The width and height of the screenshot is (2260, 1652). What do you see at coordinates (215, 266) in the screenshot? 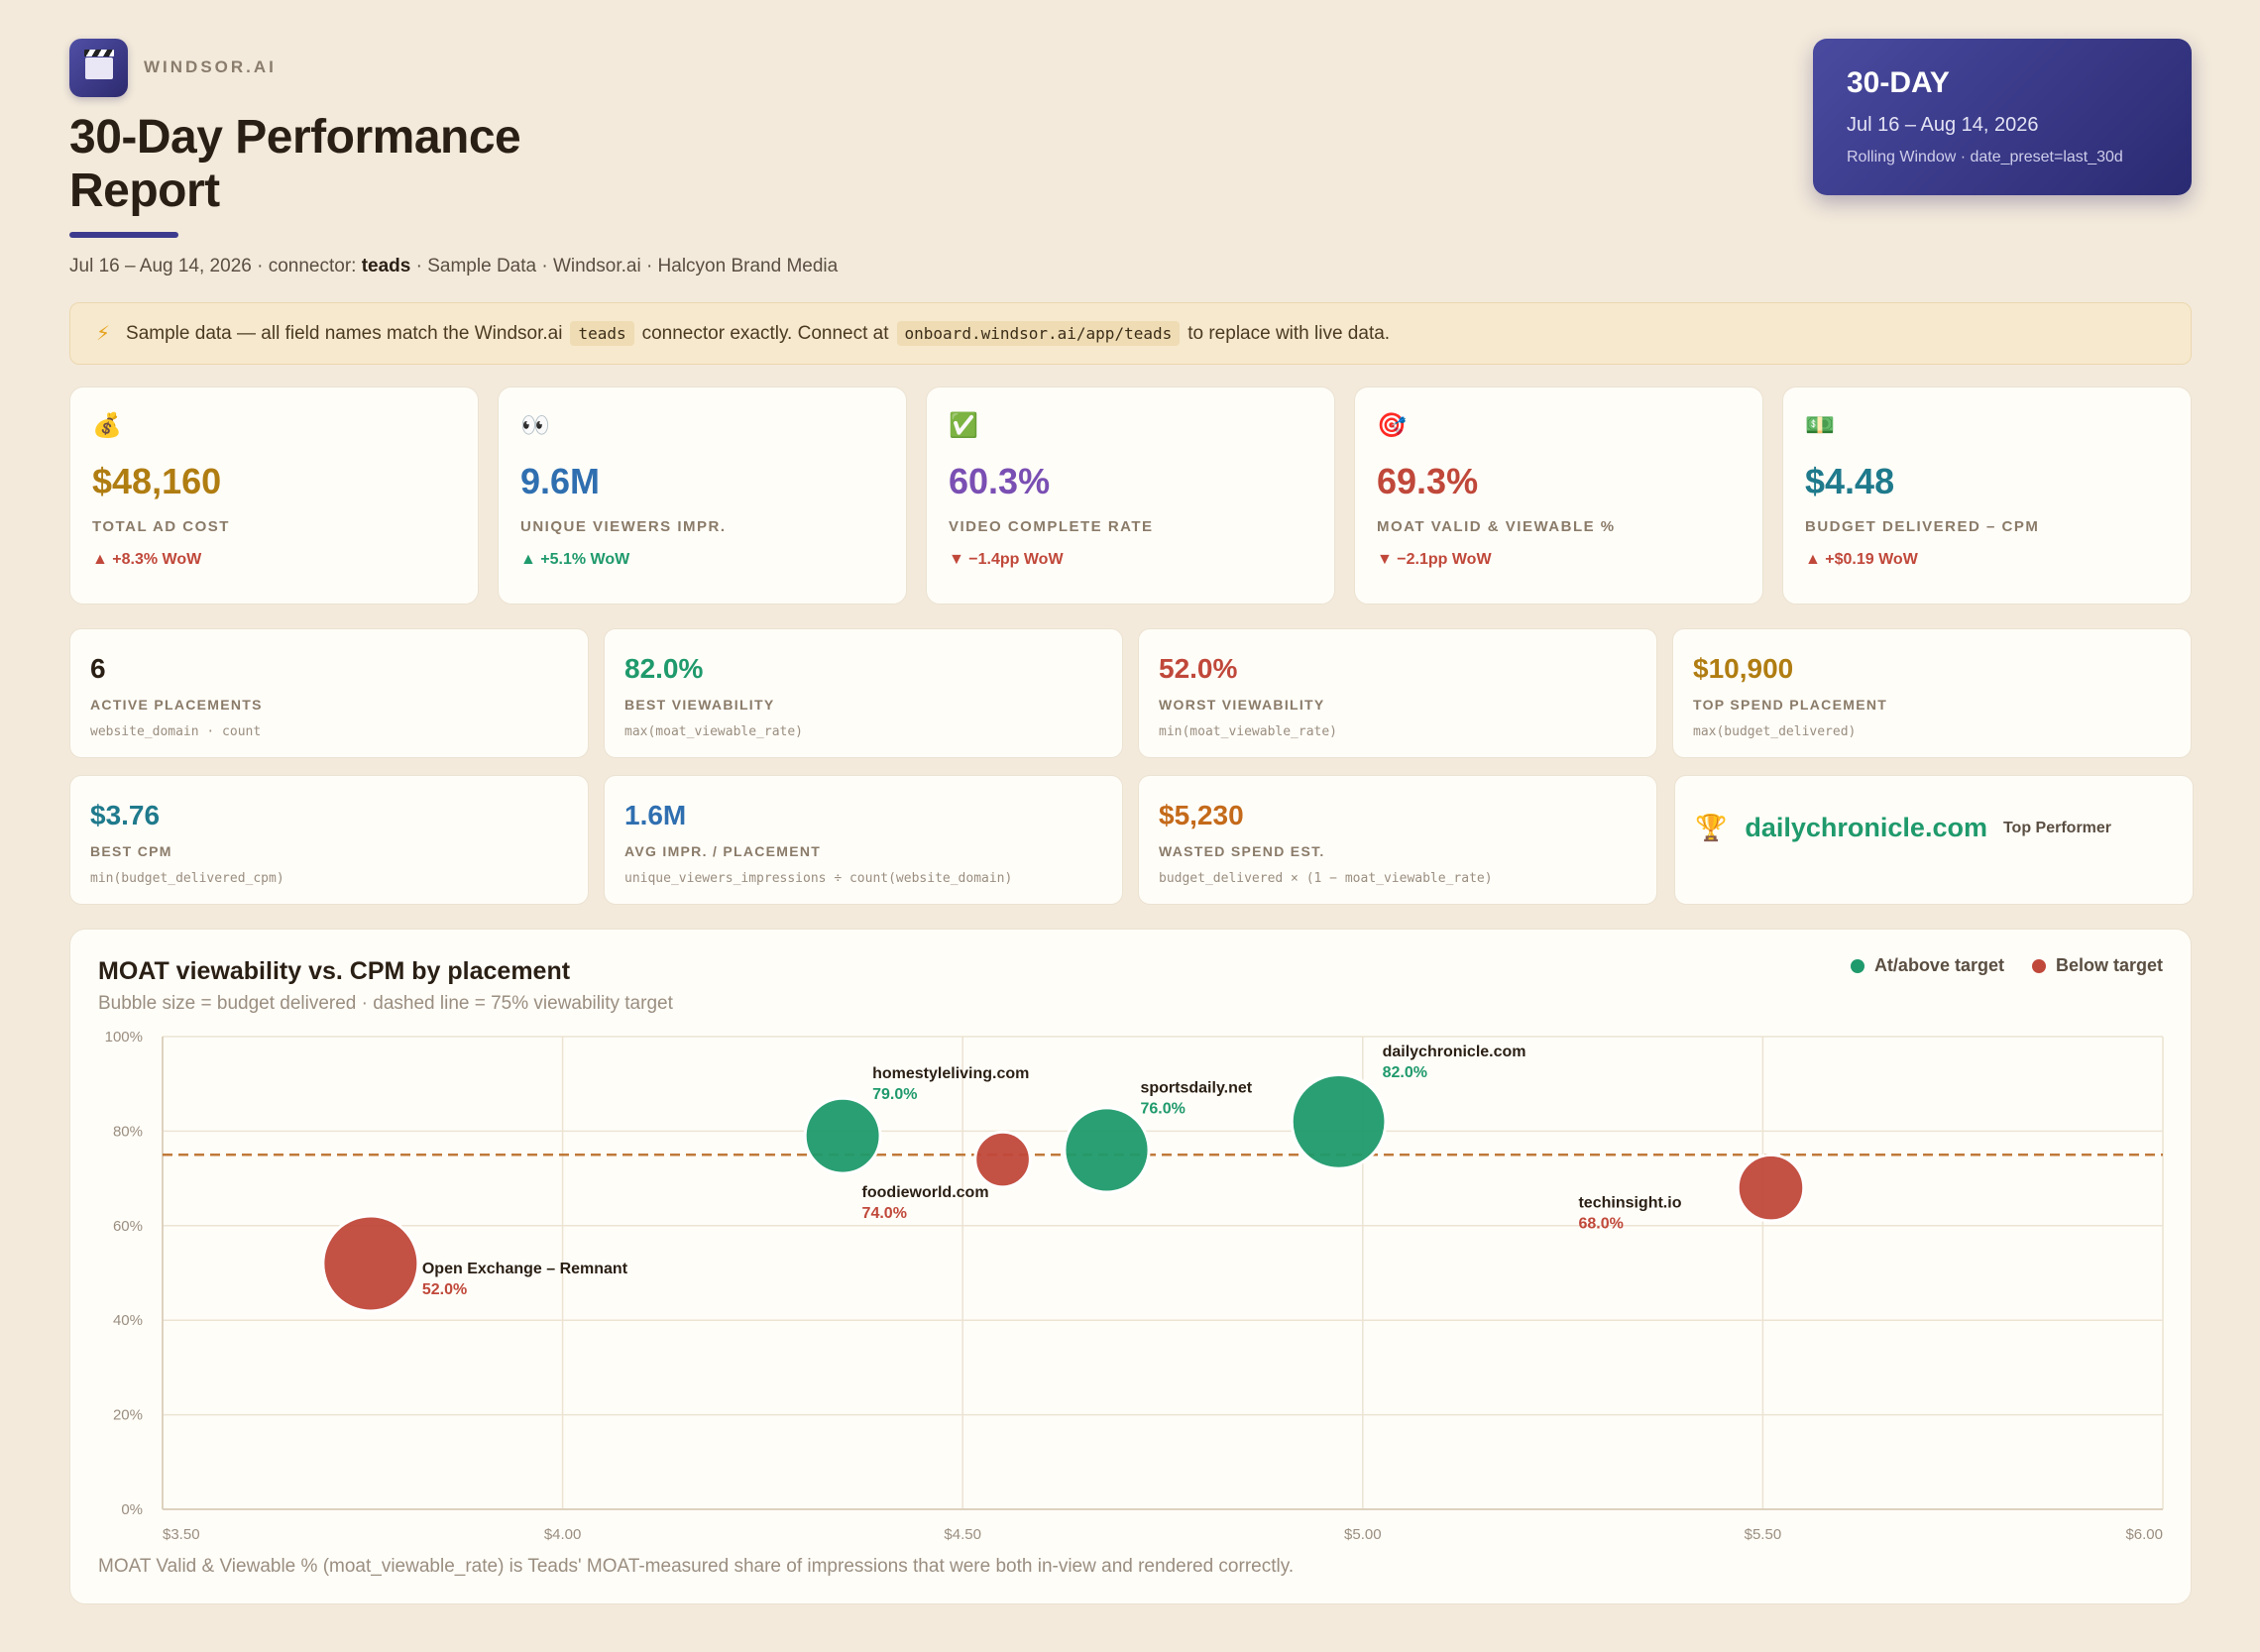
I see `subtitle-date: Jul 16 – Aug 14, 2026 · connector:` at bounding box center [215, 266].